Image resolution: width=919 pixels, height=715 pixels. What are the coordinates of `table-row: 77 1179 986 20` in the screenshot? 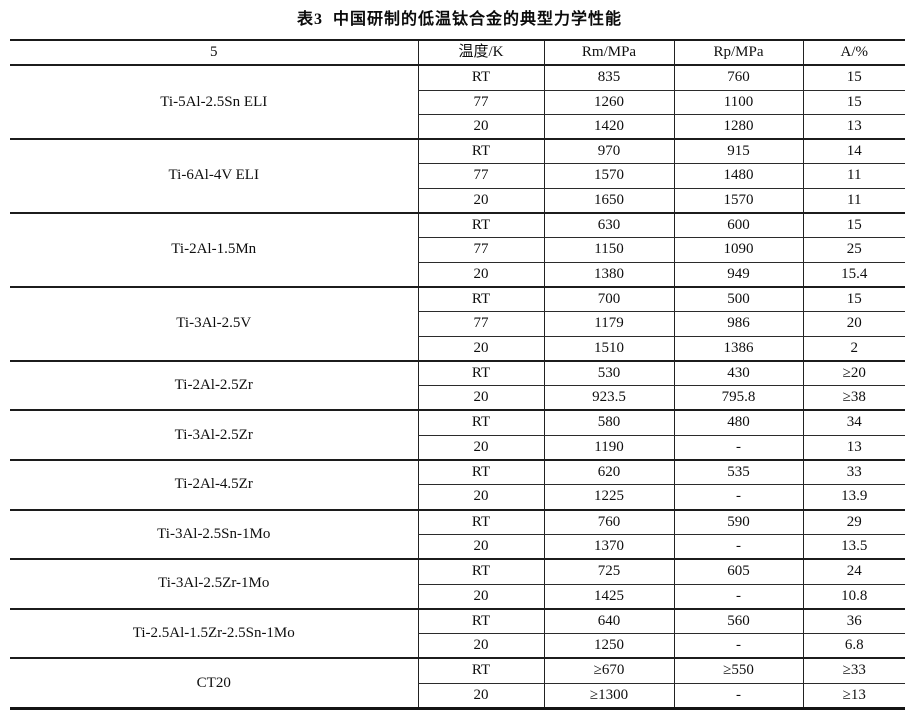 It's located at (457, 324).